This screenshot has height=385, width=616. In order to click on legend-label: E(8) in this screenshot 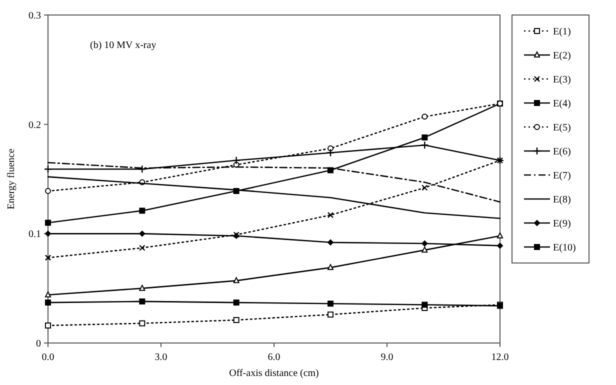, I will do `click(562, 200)`.